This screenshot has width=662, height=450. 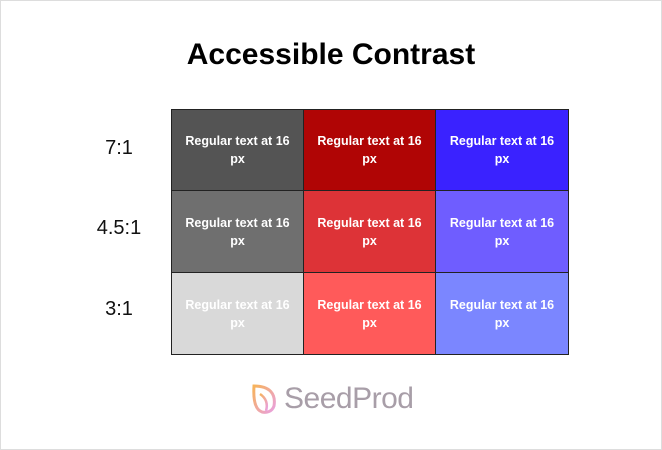 What do you see at coordinates (119, 309) in the screenshot?
I see `row-label-3-1: 3:1` at bounding box center [119, 309].